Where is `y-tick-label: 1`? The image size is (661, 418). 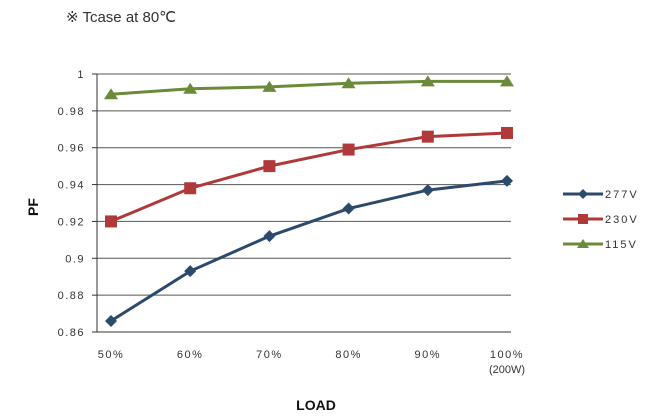
y-tick-label: 1 is located at coordinates (81, 75).